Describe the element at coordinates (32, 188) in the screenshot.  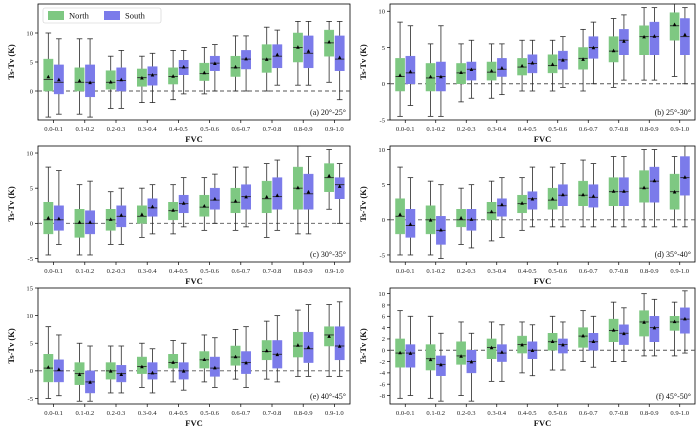
I see `y-tick-label: 5` at that location.